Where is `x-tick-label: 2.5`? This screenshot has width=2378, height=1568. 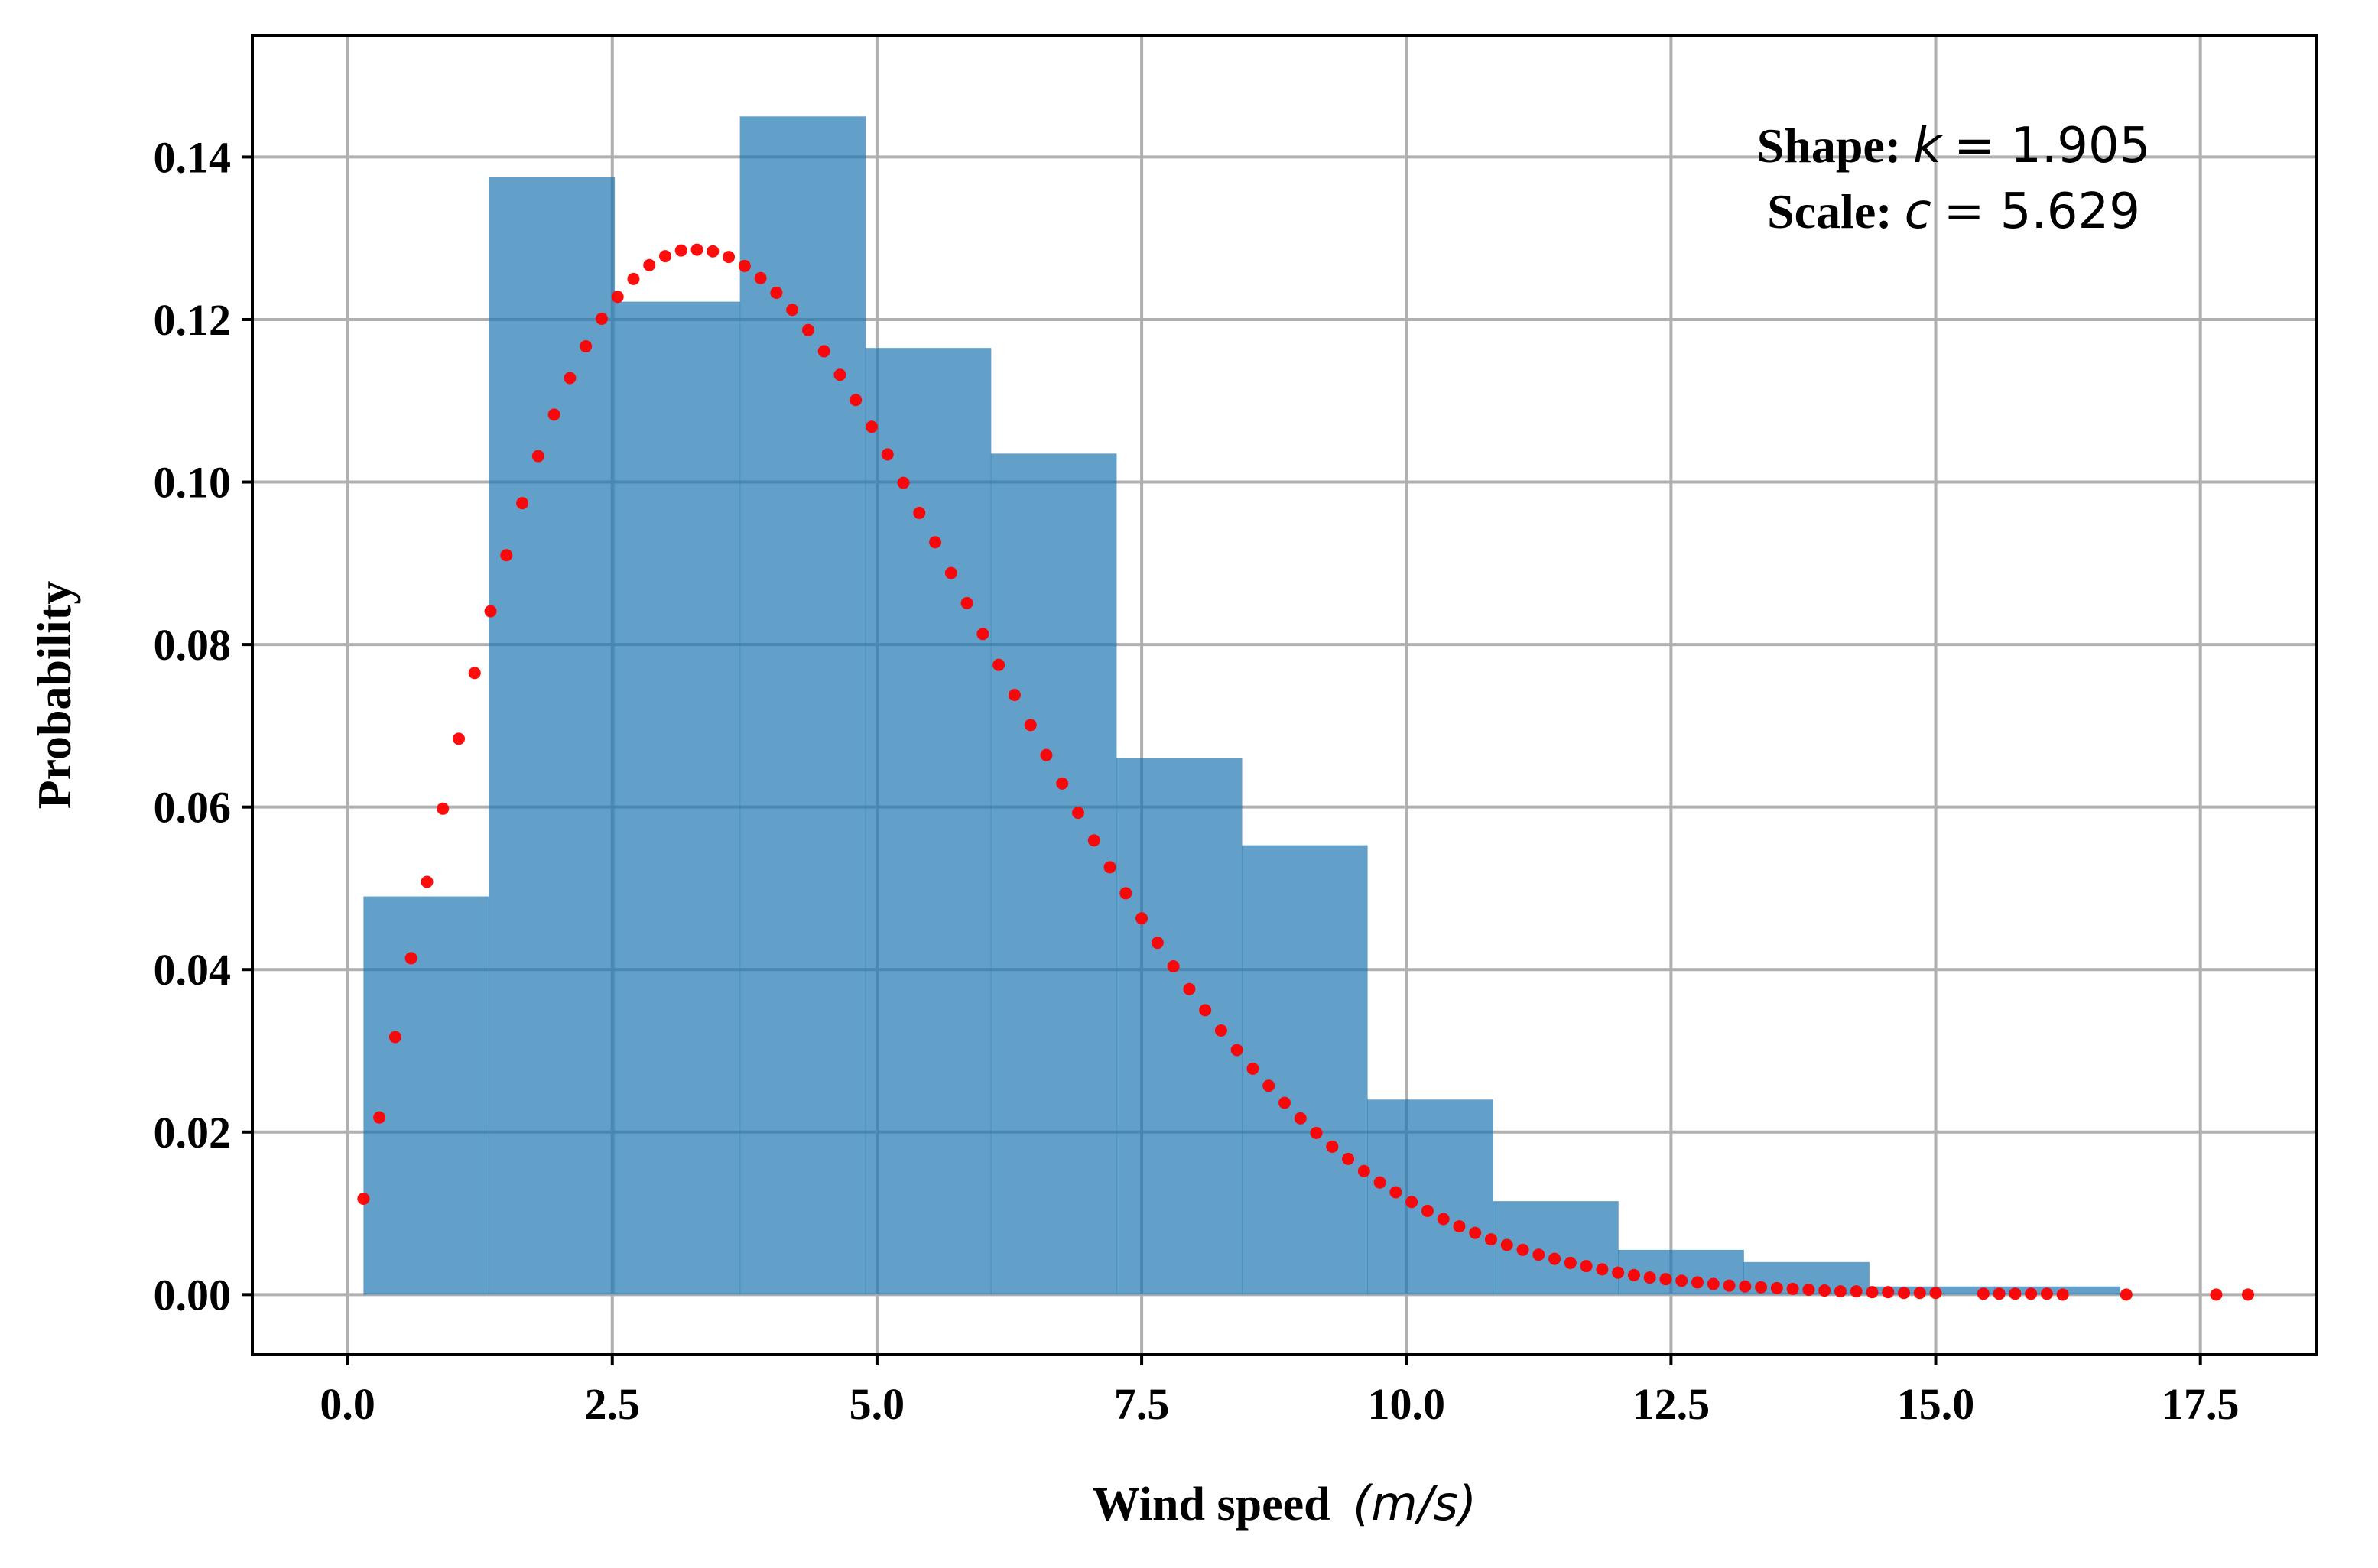
x-tick-label: 2.5 is located at coordinates (613, 1404).